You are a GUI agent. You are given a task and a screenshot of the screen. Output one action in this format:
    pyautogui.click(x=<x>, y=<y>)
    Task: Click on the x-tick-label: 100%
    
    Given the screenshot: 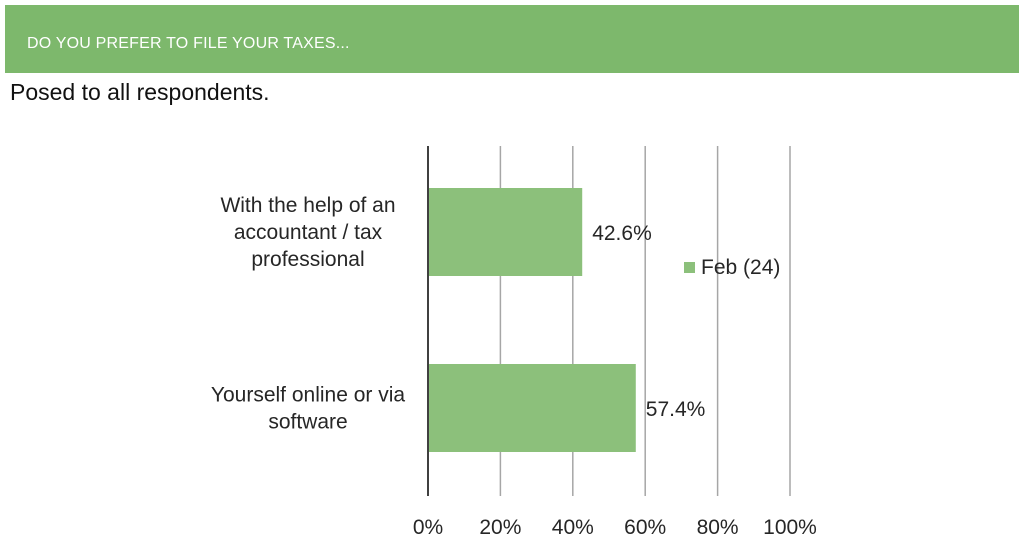 What is the action you would take?
    pyautogui.click(x=790, y=527)
    